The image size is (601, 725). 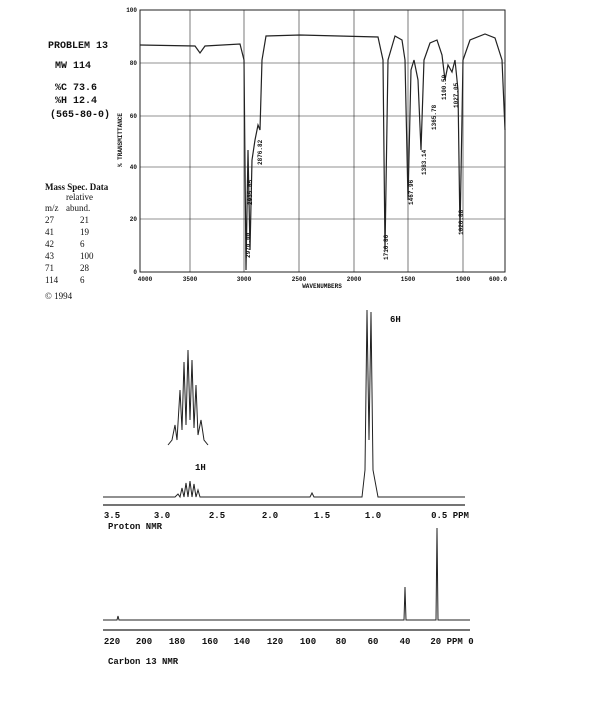 What do you see at coordinates (135, 272) in the screenshot?
I see `ir-y-tick: 0` at bounding box center [135, 272].